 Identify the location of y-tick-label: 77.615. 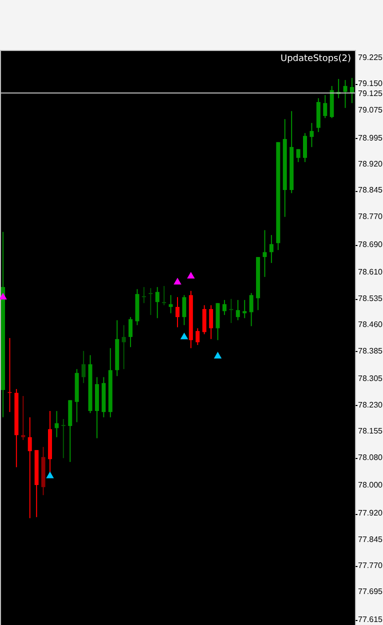
(370, 619).